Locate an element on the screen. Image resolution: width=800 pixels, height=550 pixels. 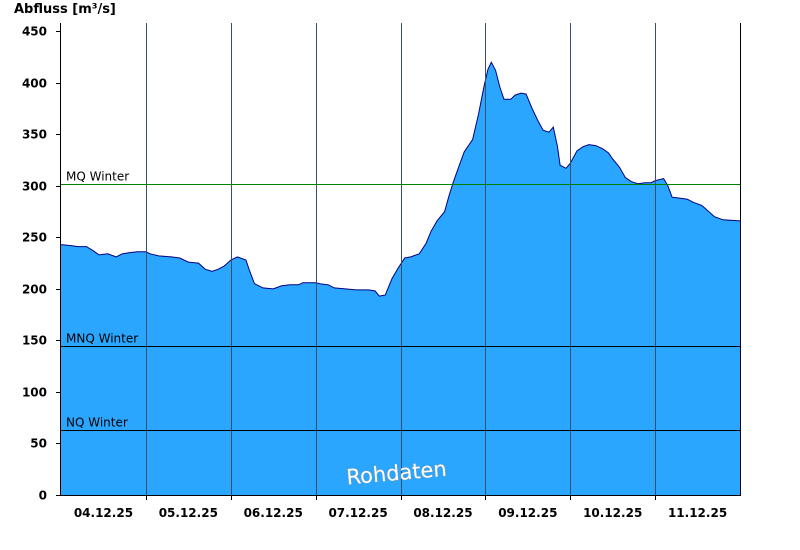
y-tick-label: 50 is located at coordinates (38, 444).